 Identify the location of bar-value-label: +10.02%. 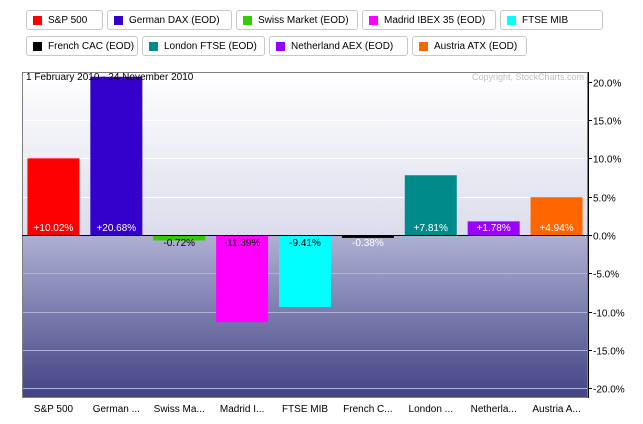
(54, 228).